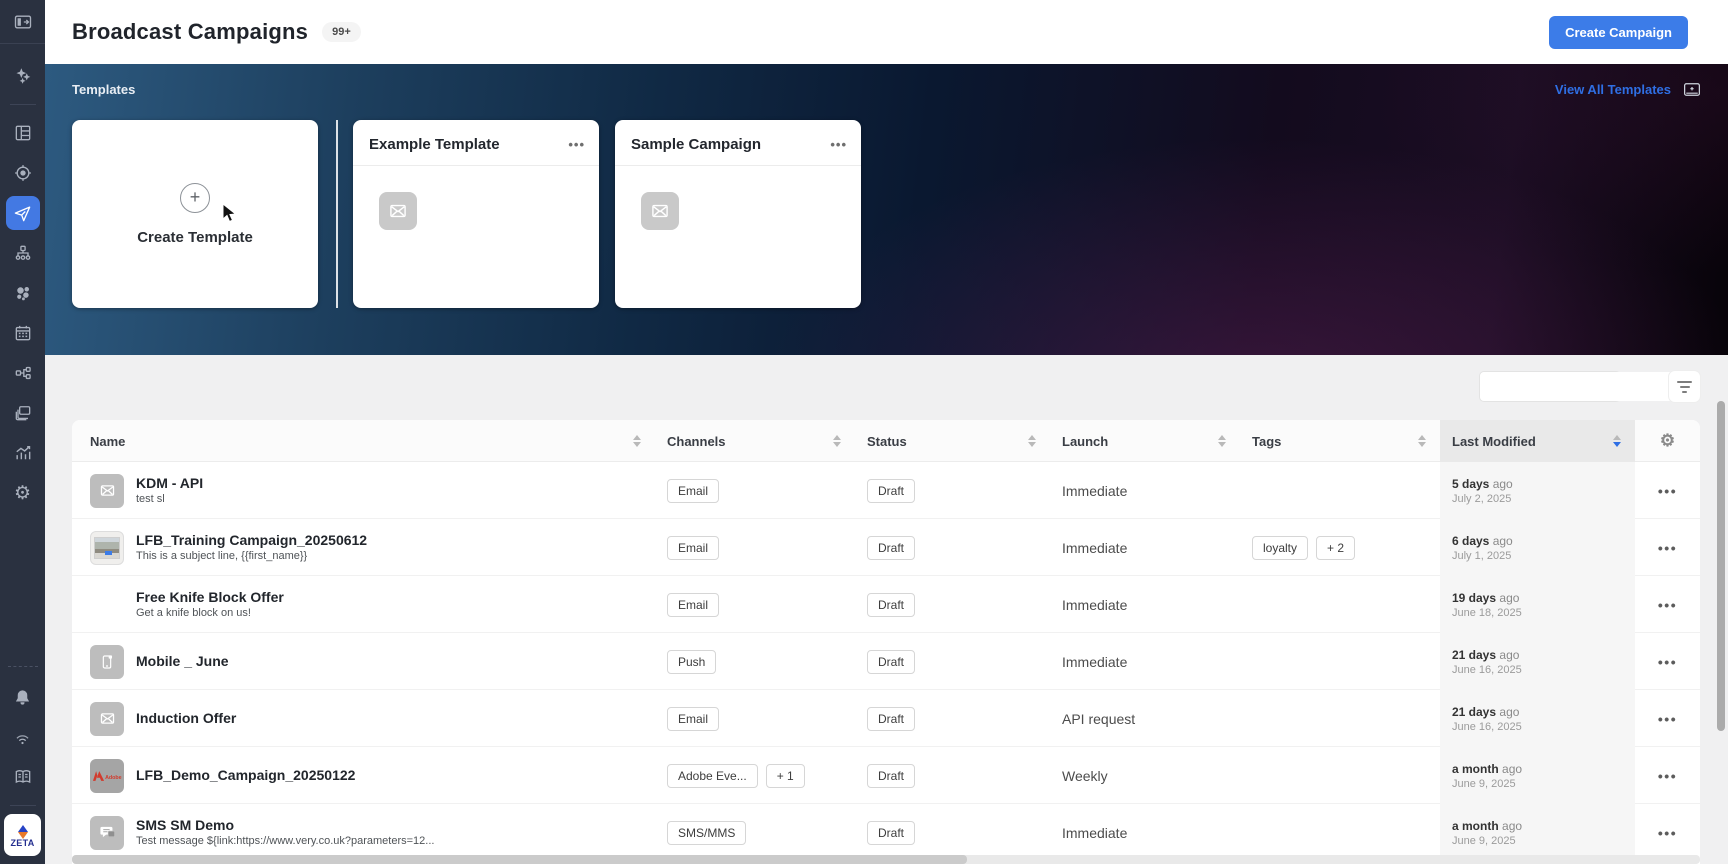 The image size is (1728, 864). I want to click on create-template-card: + Create Template, so click(195, 214).